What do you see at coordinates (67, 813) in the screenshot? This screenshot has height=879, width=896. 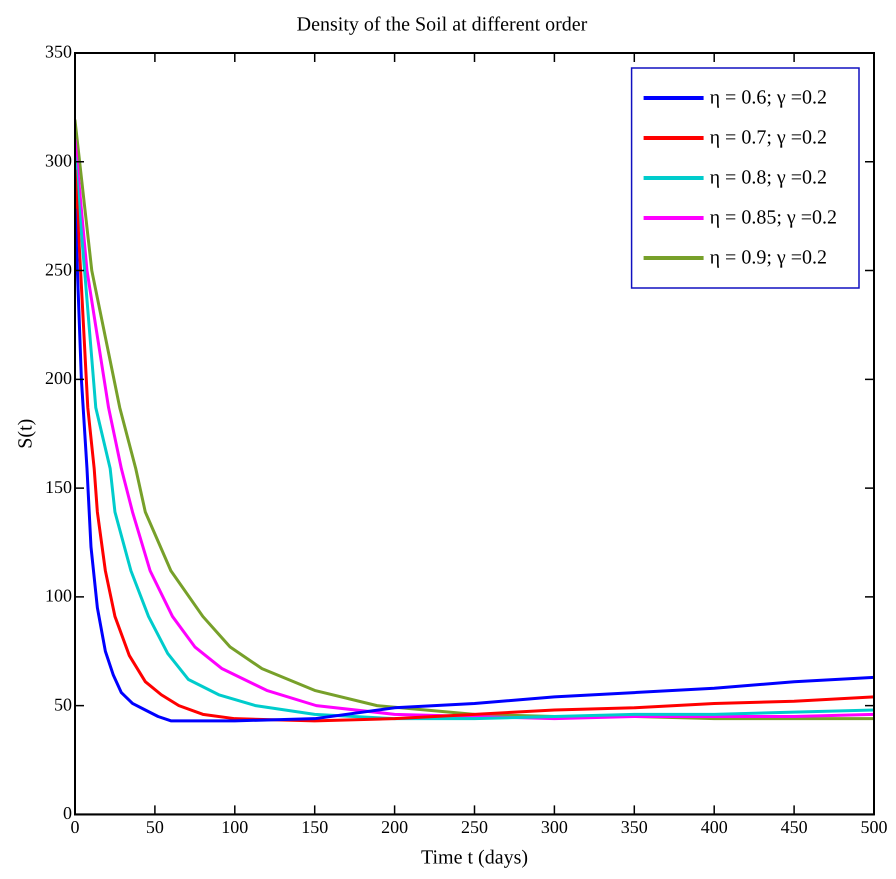 I see `y-tick-label: 0` at bounding box center [67, 813].